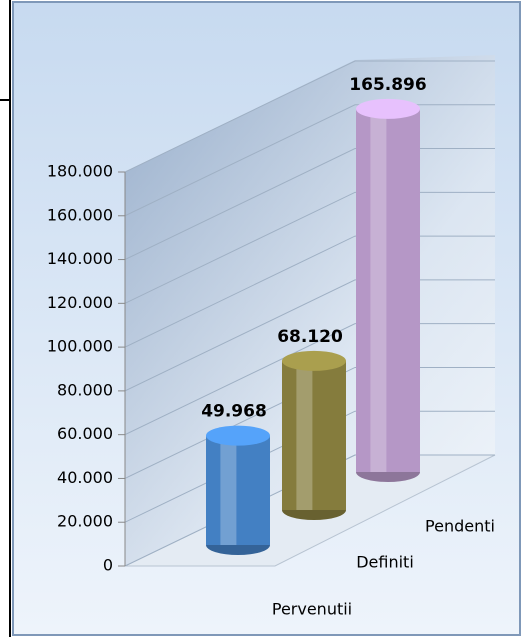 The height and width of the screenshot is (637, 522). I want to click on x-tick-label: Pendenti, so click(460, 526).